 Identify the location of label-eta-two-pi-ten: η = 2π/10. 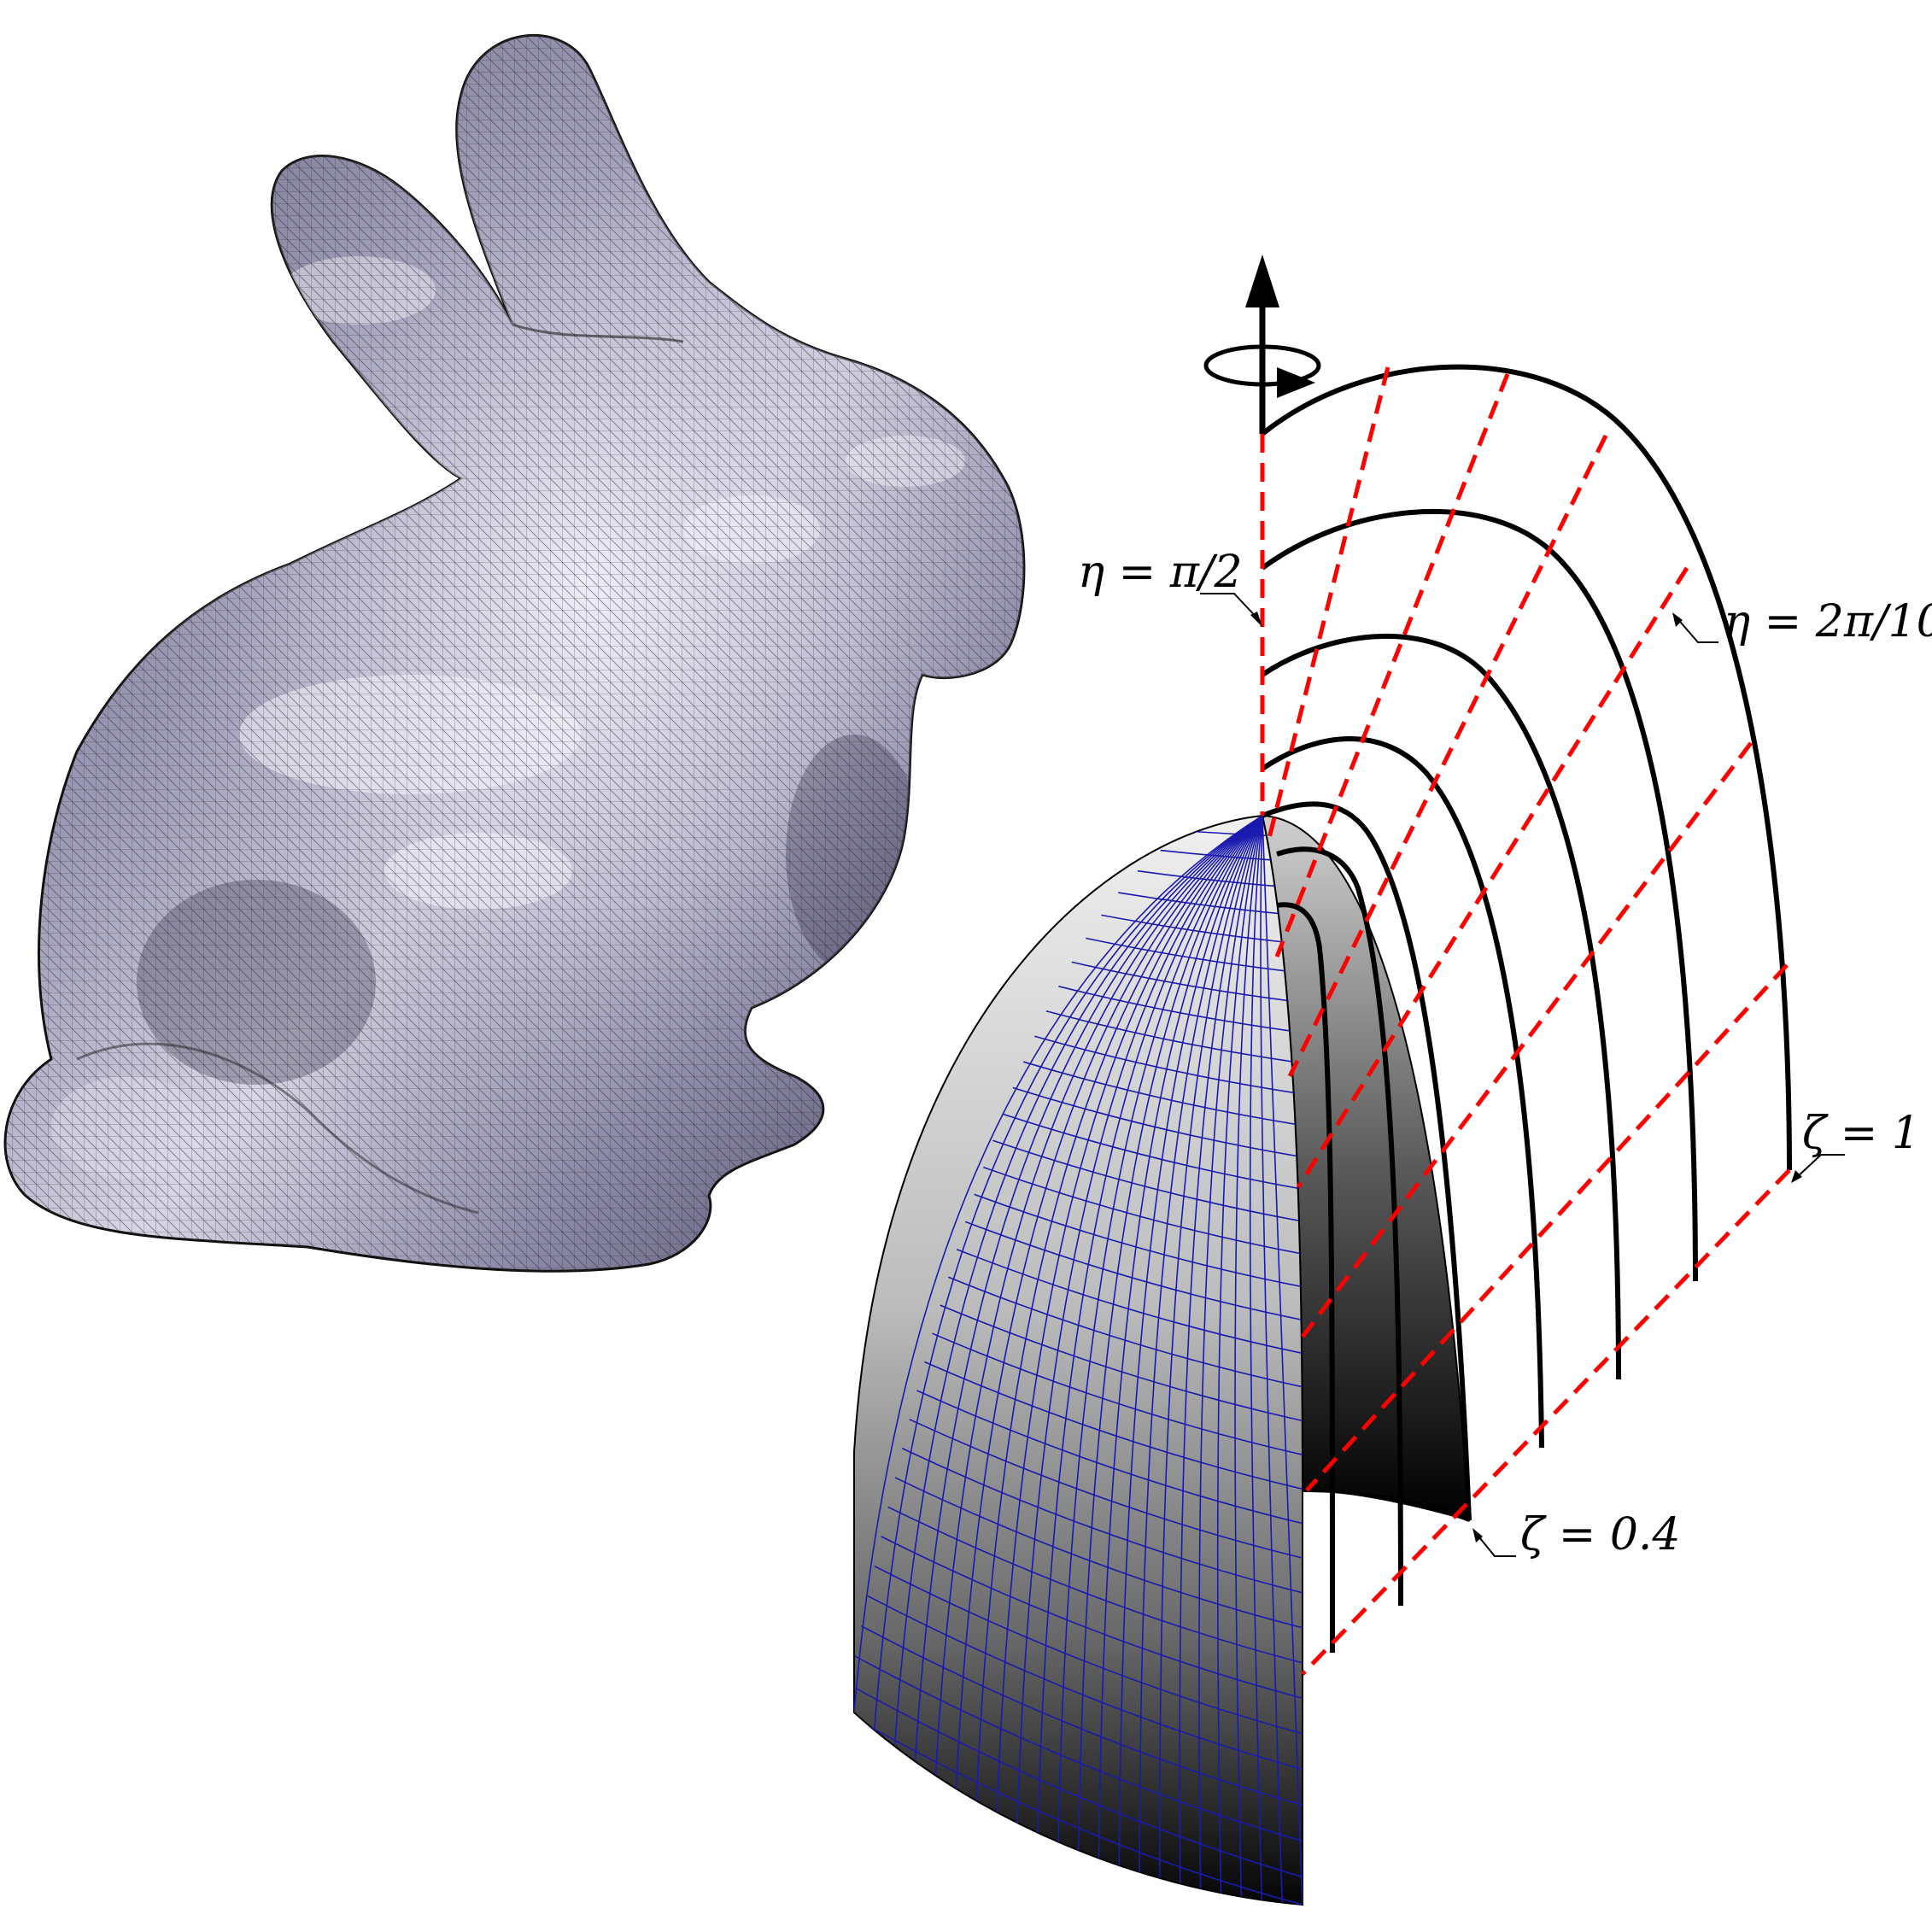
(1802, 621).